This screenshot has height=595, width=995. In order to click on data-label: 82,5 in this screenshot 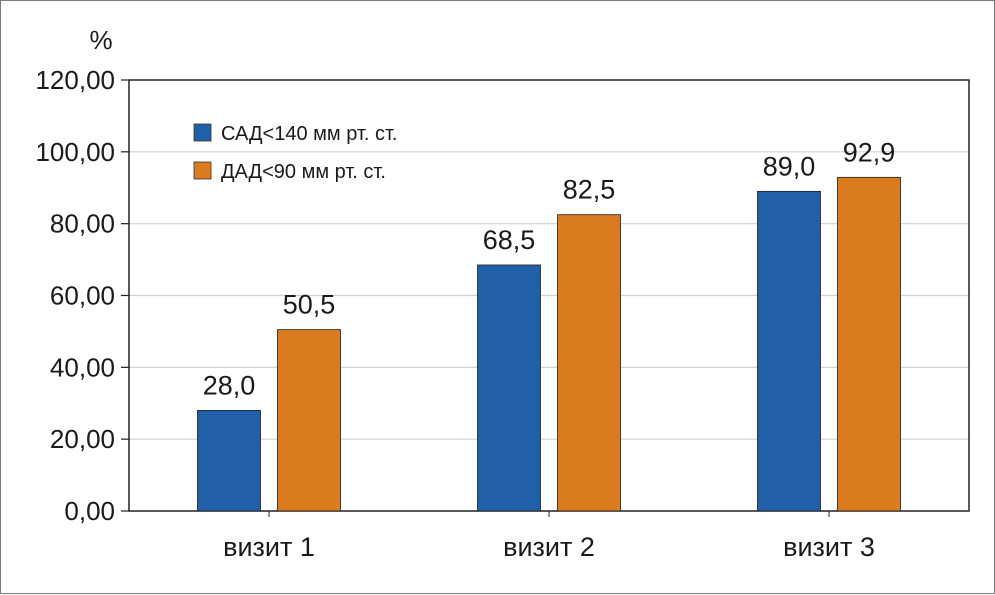, I will do `click(589, 190)`.